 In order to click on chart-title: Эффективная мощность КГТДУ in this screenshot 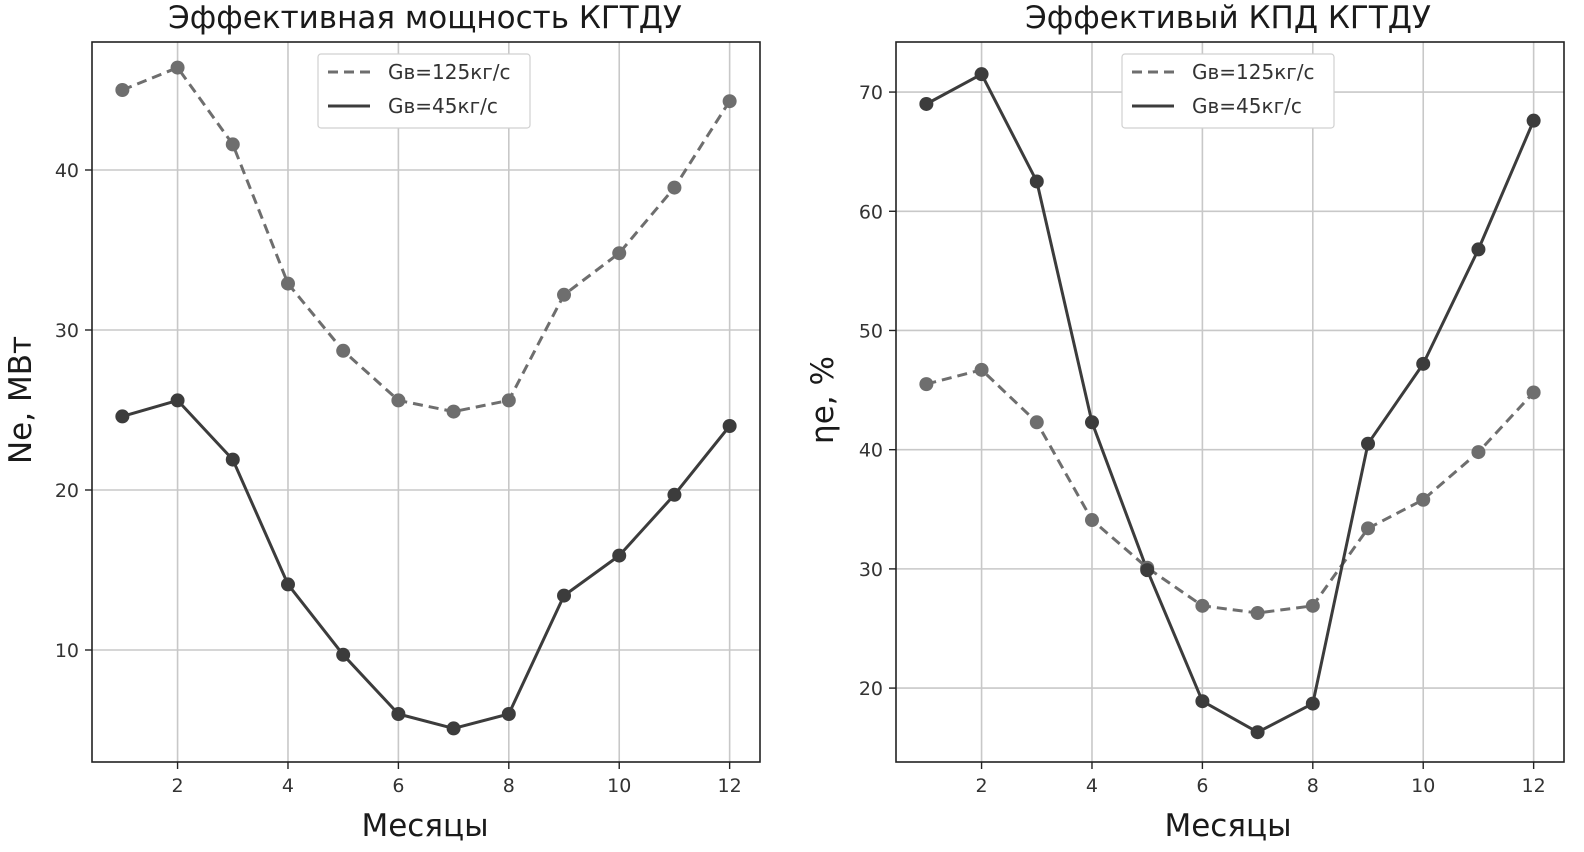, I will do `click(425, 18)`.